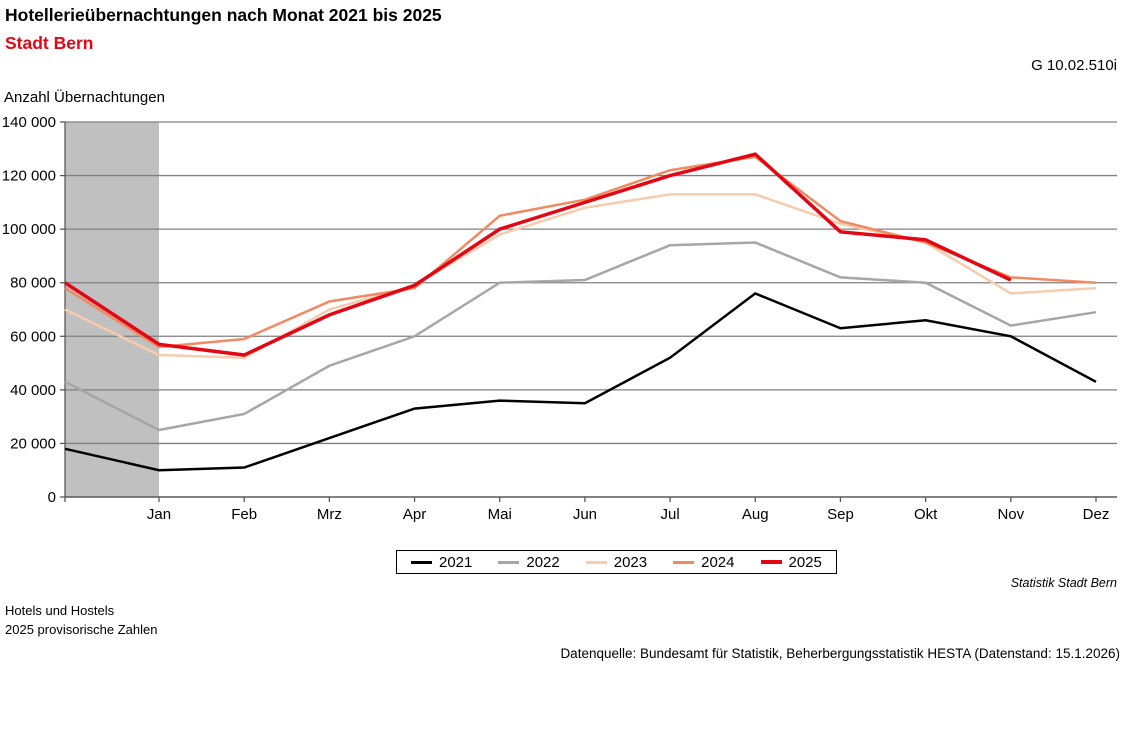 This screenshot has width=1127, height=736. I want to click on legend-item-2024: 2024, so click(704, 562).